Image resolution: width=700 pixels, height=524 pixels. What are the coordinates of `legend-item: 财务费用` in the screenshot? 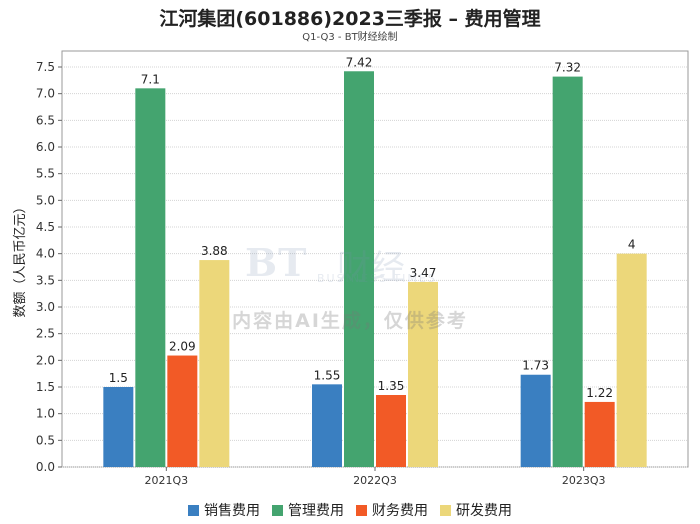 It's located at (392, 510).